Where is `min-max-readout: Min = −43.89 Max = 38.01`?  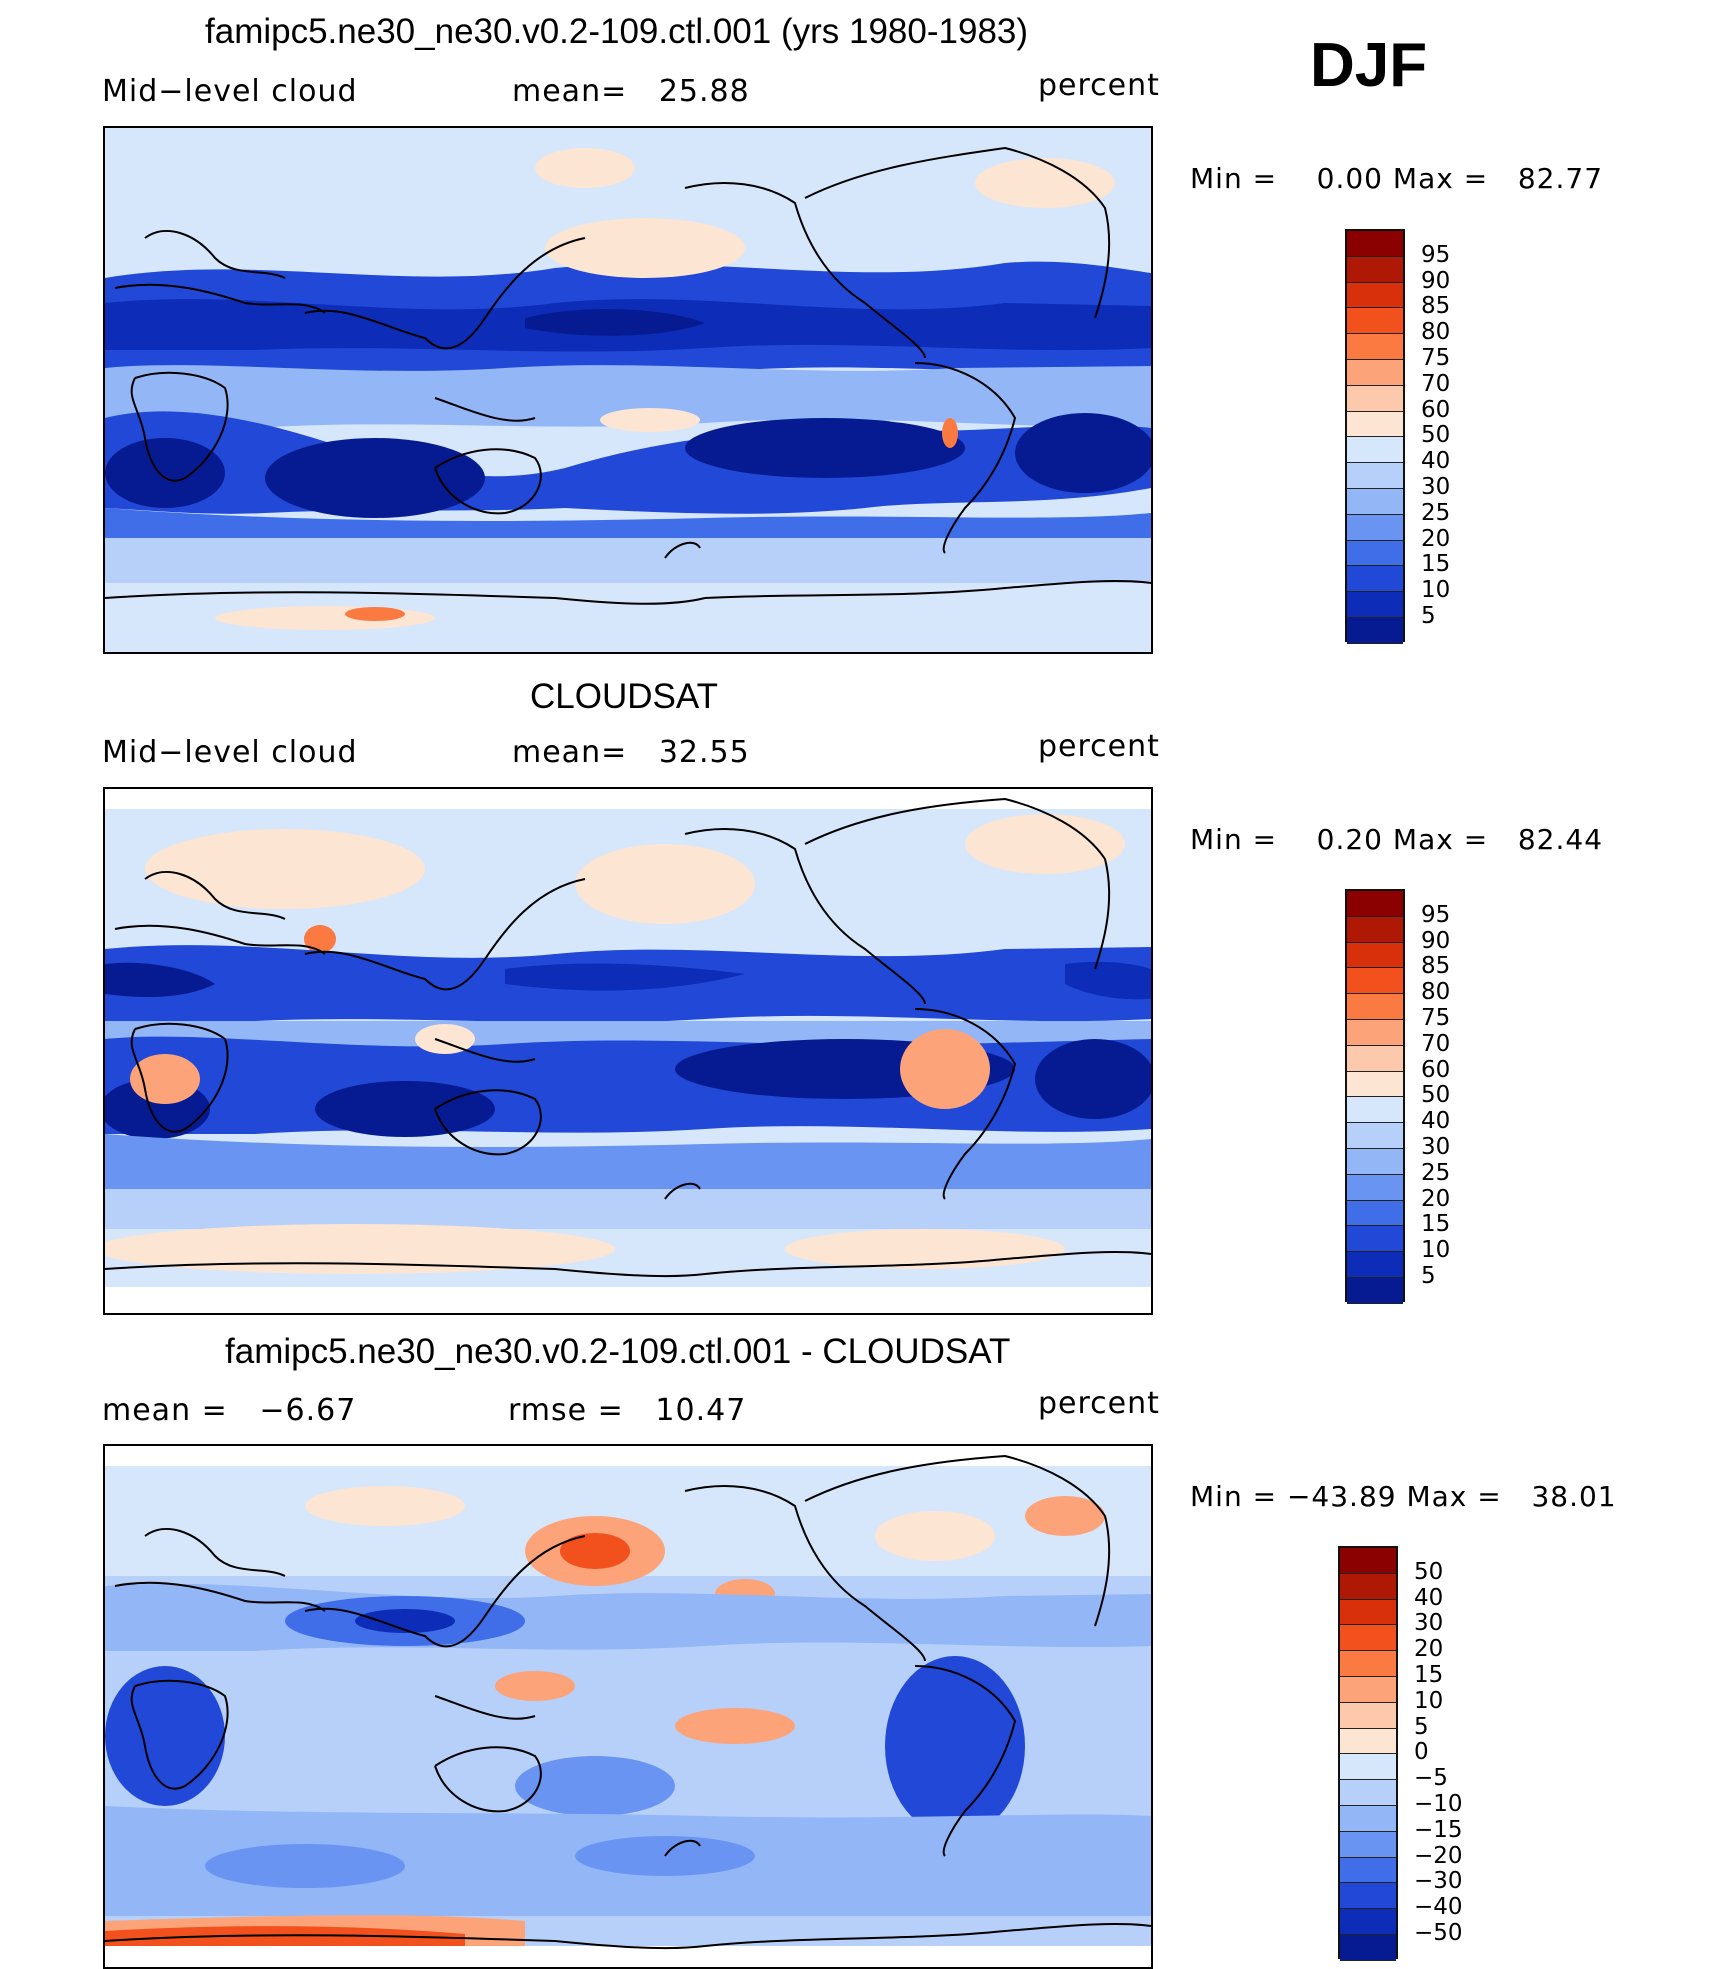
min-max-readout: Min = −43.89 Max = 38.01 is located at coordinates (1403, 1496).